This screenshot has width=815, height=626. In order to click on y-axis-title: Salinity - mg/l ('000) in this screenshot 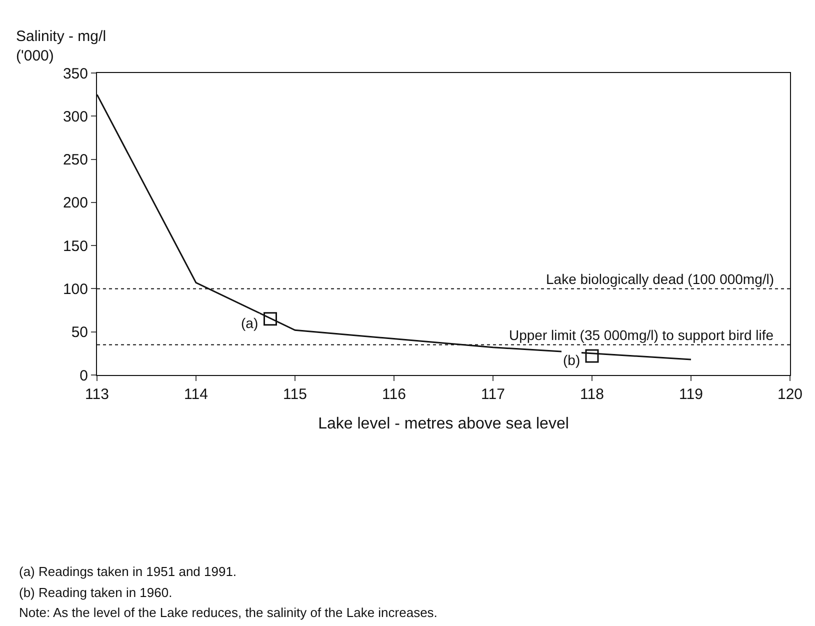, I will do `click(61, 46)`.